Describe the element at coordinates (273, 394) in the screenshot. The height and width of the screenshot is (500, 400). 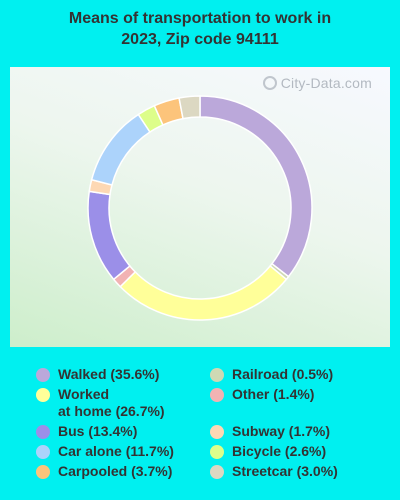
I see `legend-label: Other (1.4%)` at that location.